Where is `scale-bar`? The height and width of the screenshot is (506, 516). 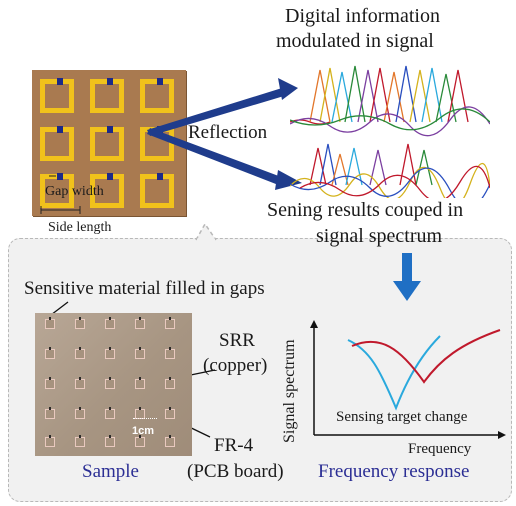 scale-bar is located at coordinates (145, 418).